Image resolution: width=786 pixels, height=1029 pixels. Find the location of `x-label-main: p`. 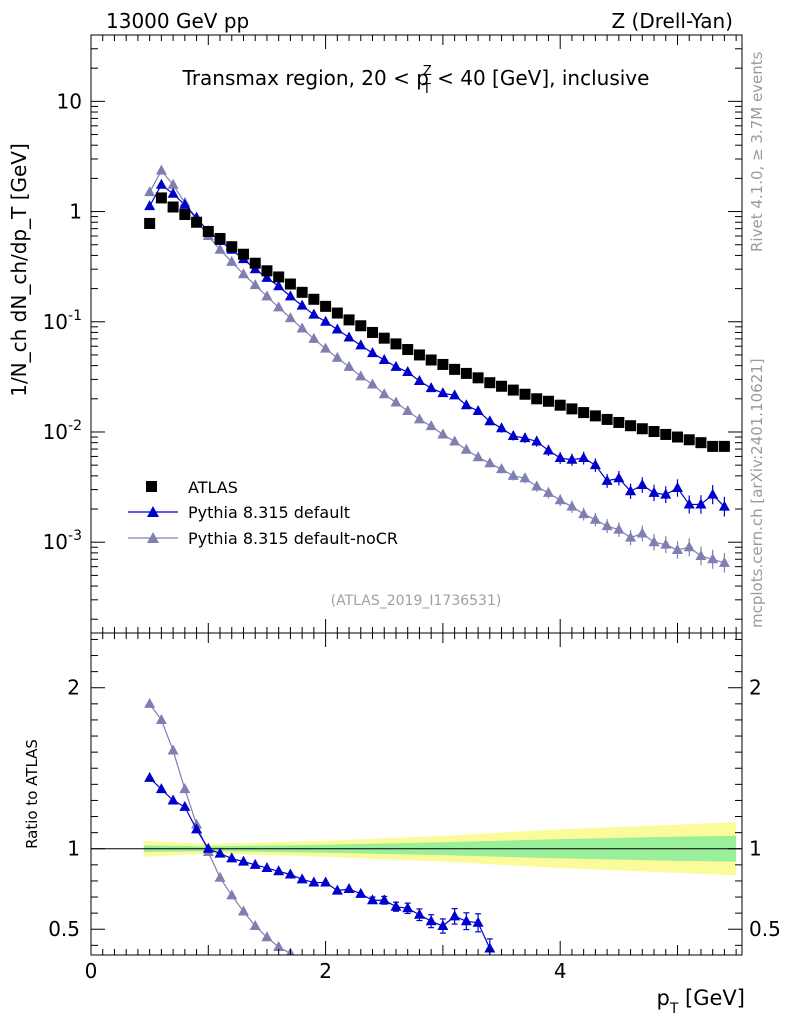

x-label-main: p is located at coordinates (662, 998).